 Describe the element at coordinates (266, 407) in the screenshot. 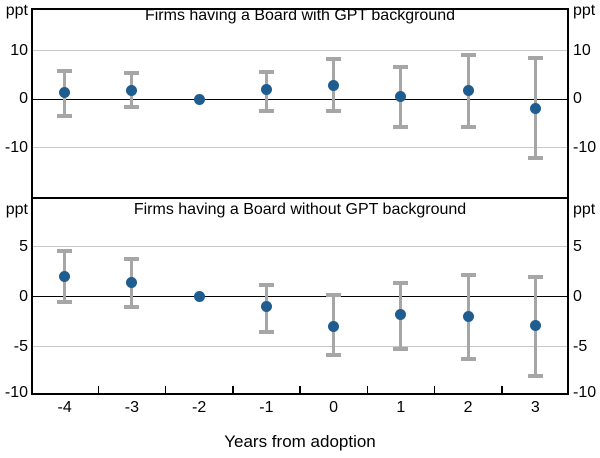

I see `x-tick-label: -1` at that location.